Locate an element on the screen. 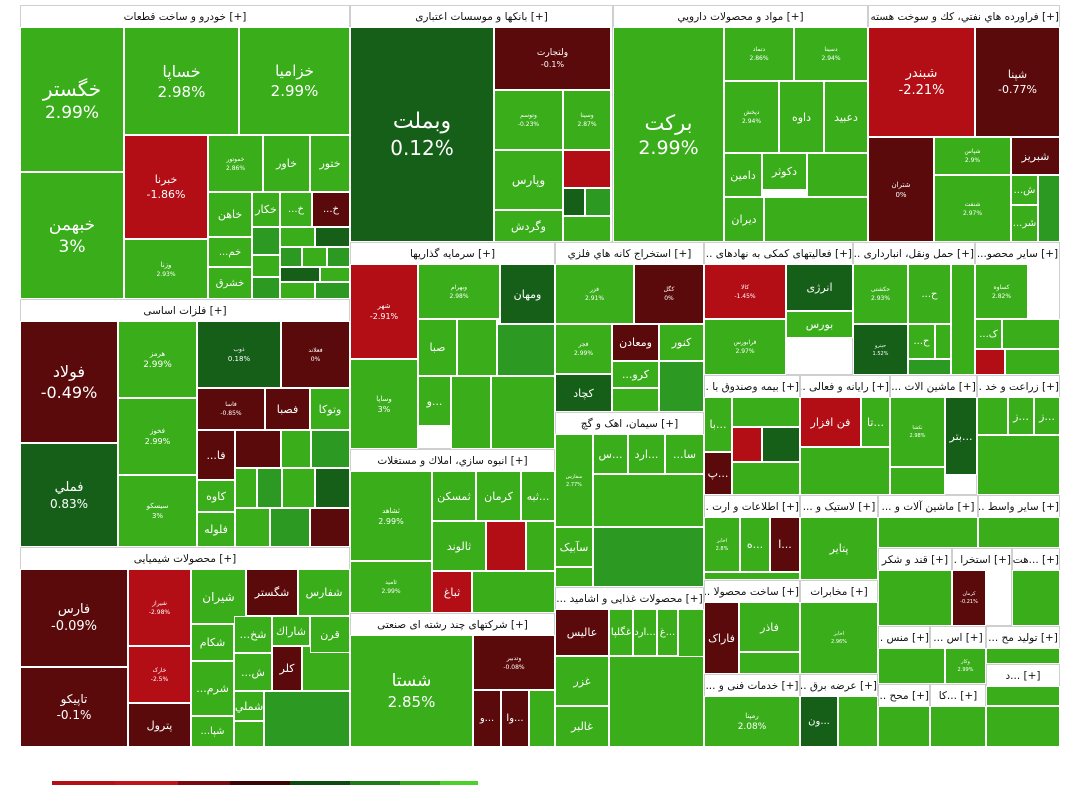  stock-tile: برکت 2.99% is located at coordinates (668, 134).